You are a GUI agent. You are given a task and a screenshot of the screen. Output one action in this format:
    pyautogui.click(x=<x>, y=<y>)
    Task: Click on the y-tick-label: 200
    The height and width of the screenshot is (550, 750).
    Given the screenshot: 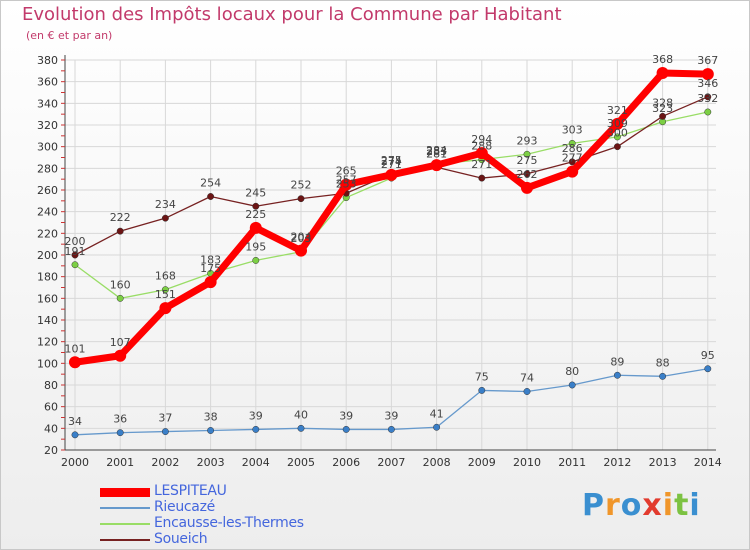 What is the action you would take?
    pyautogui.click(x=47, y=255)
    